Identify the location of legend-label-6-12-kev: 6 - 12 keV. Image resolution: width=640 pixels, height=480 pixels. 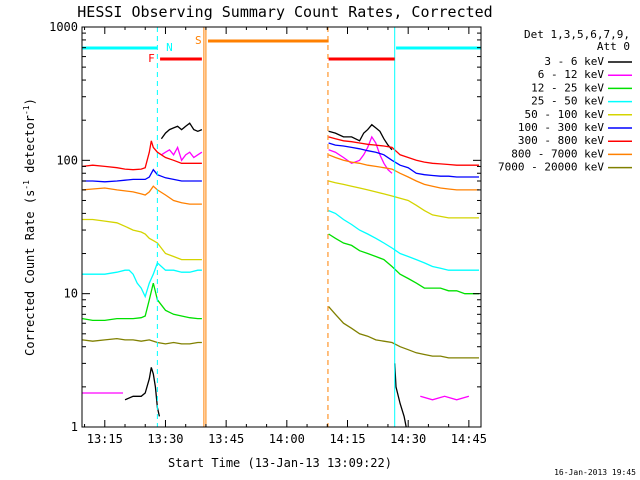
(571, 74).